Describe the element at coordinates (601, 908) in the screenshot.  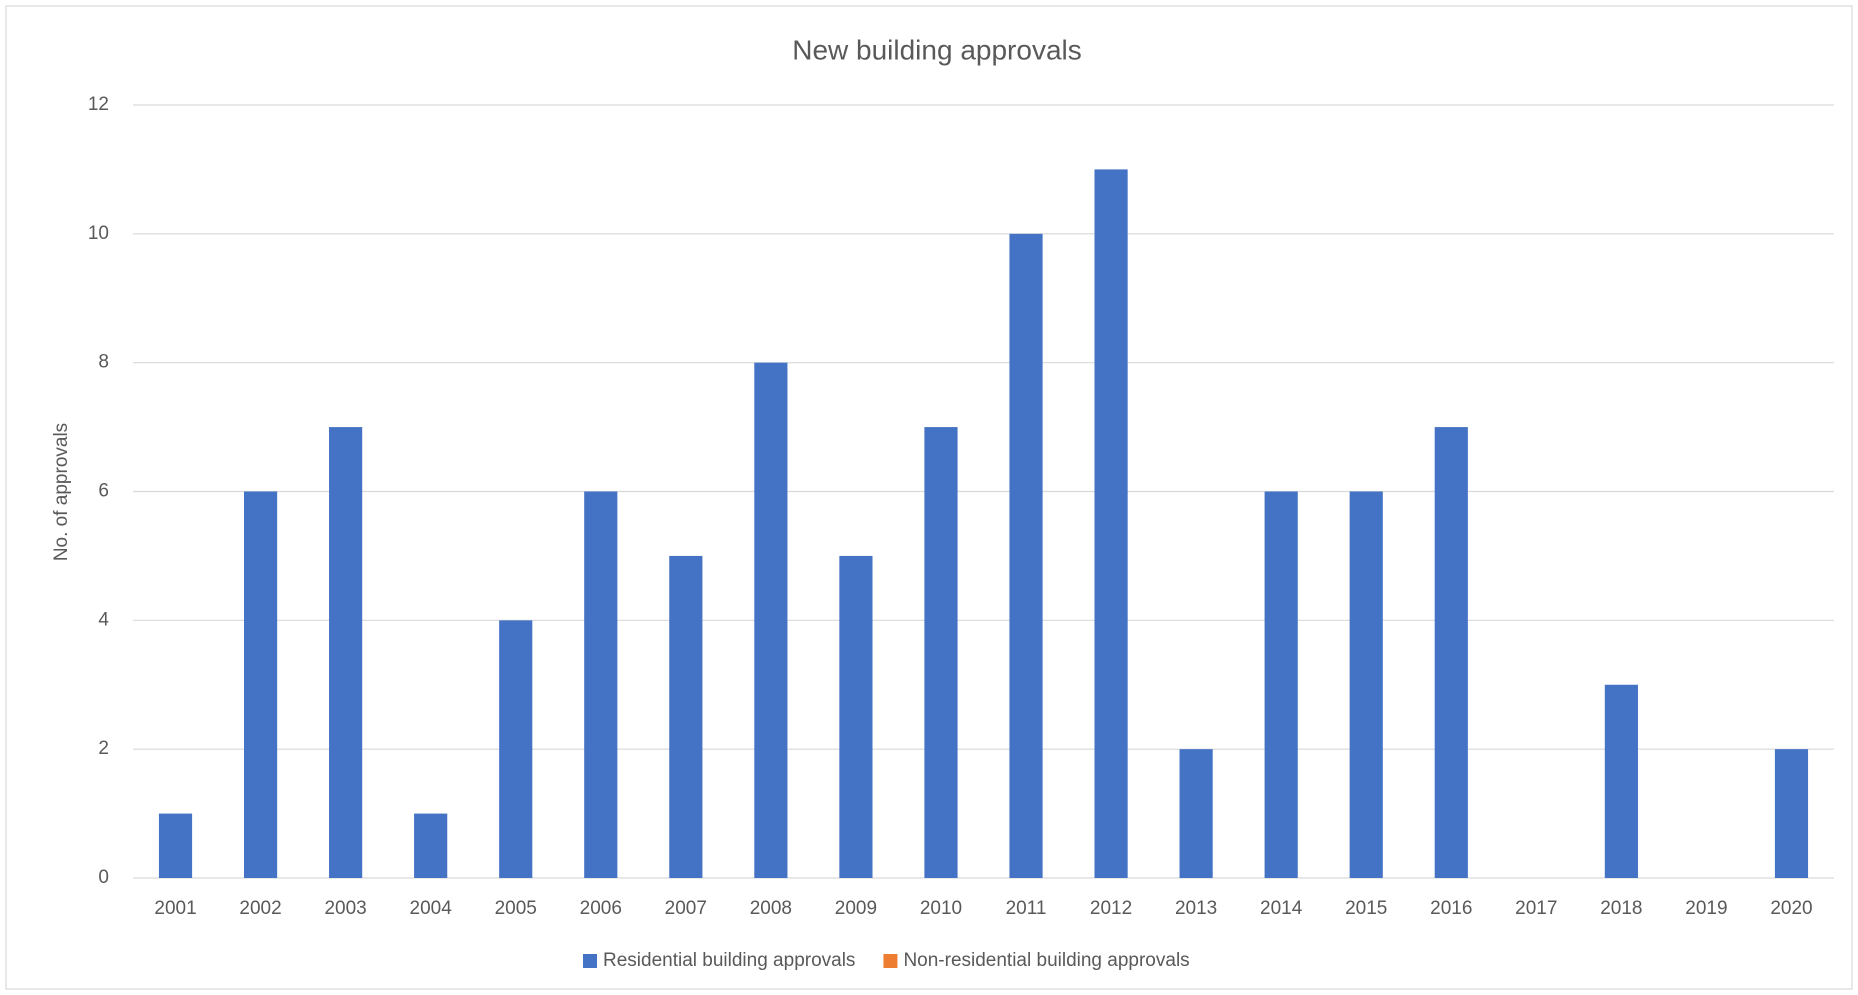
I see `x-tick-label: 2006` at that location.